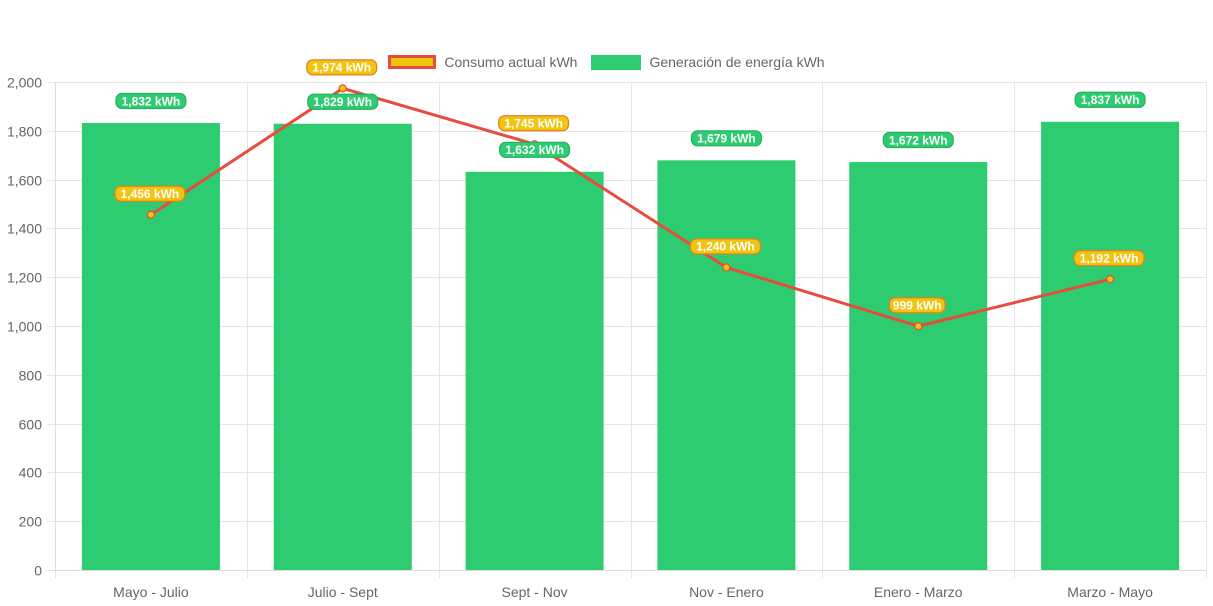  What do you see at coordinates (24, 327) in the screenshot?
I see `y-tick-label: 1,000` at bounding box center [24, 327].